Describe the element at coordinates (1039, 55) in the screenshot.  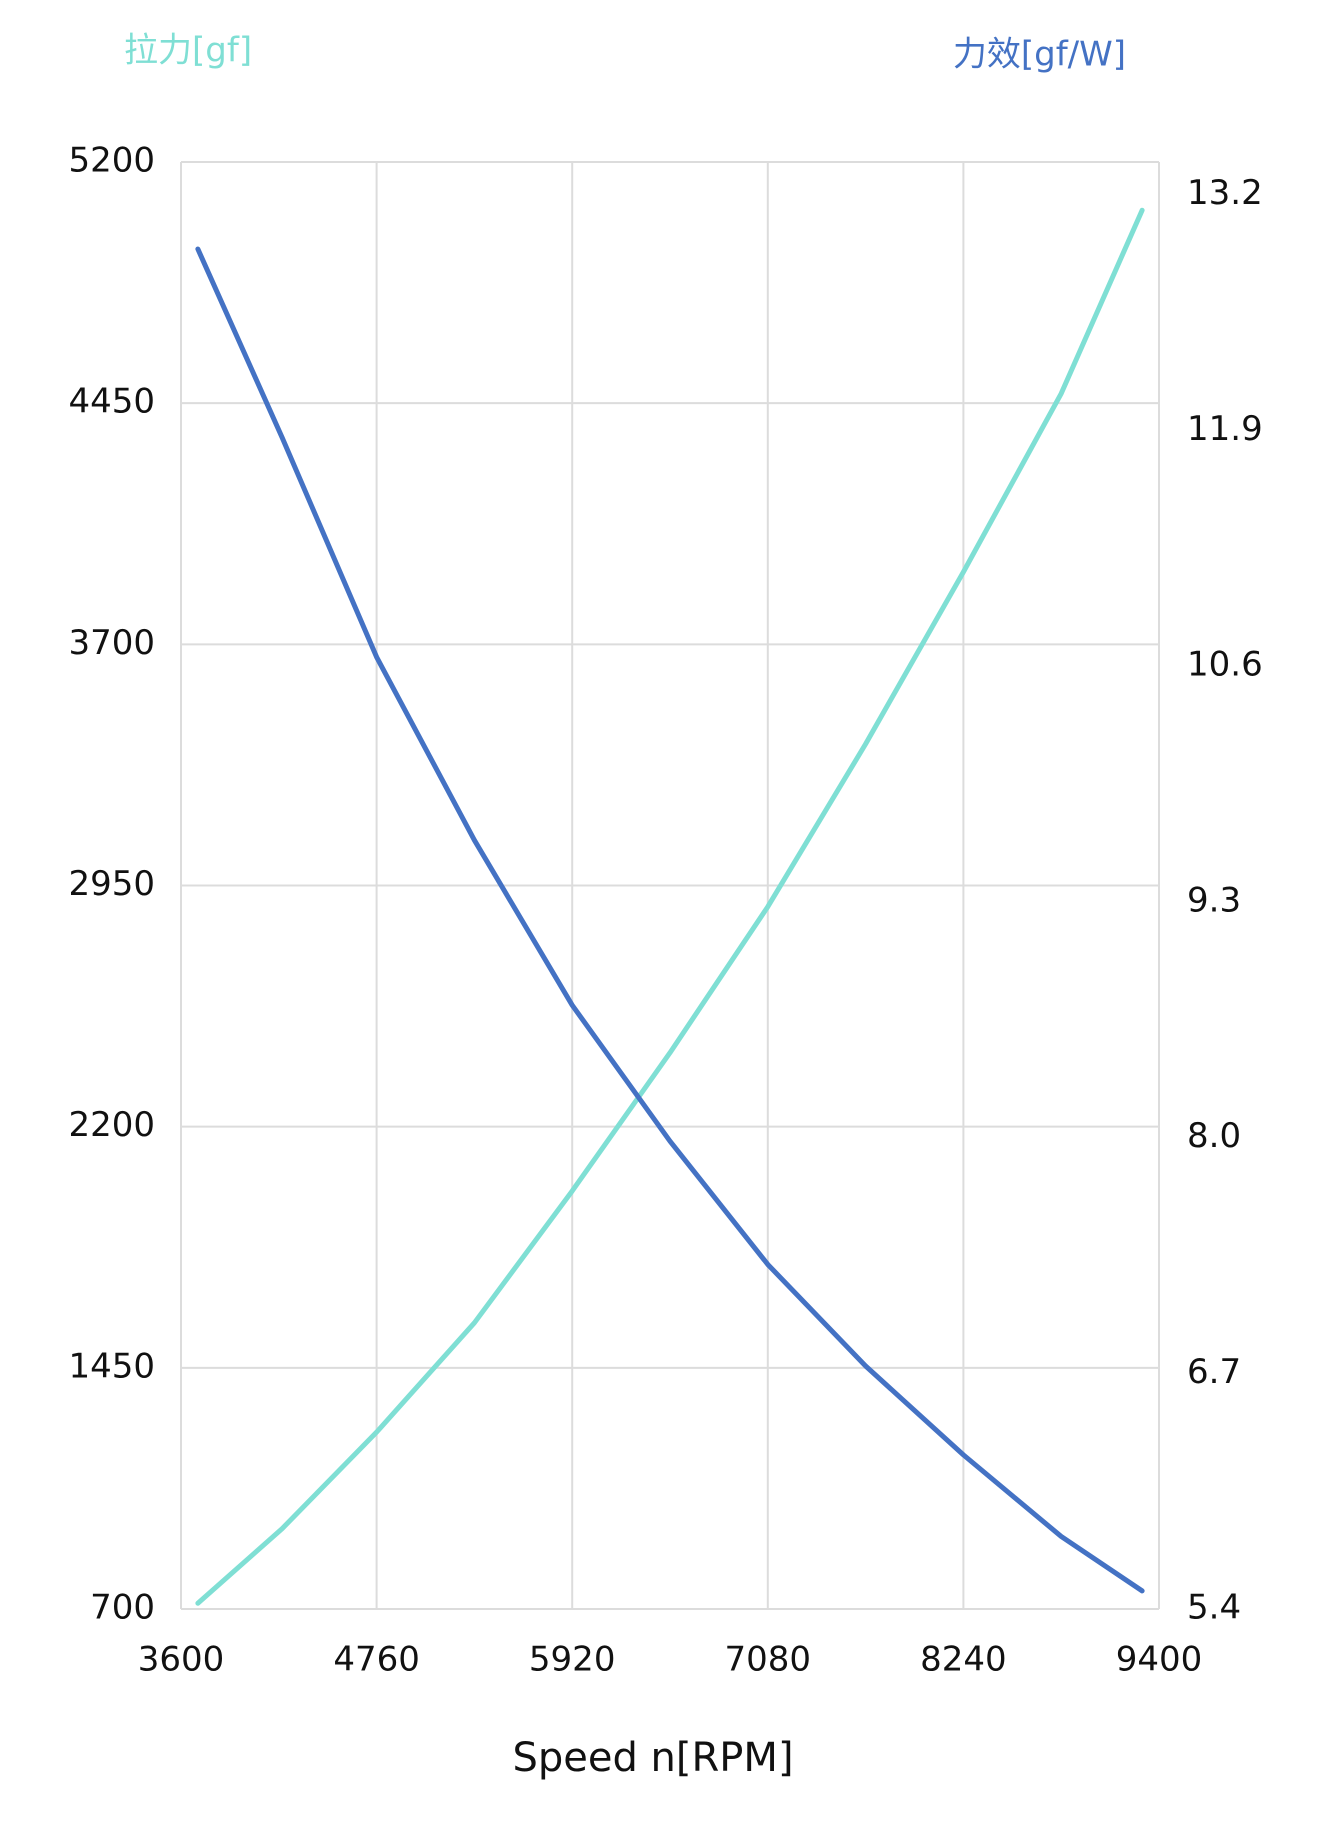
I see `y2-axis-title: 力效[gf/W]` at that location.